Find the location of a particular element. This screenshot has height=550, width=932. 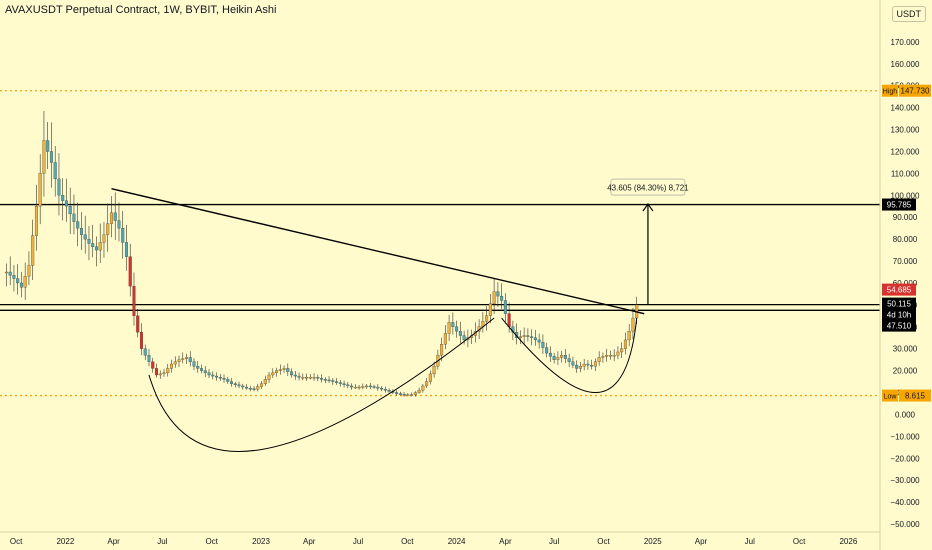

level-badge-95: 95.785 is located at coordinates (899, 205).